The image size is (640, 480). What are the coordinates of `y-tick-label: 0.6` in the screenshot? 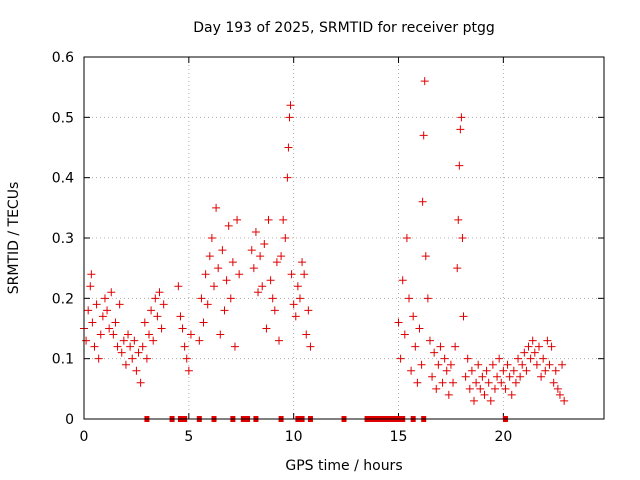 It's located at (63, 58).